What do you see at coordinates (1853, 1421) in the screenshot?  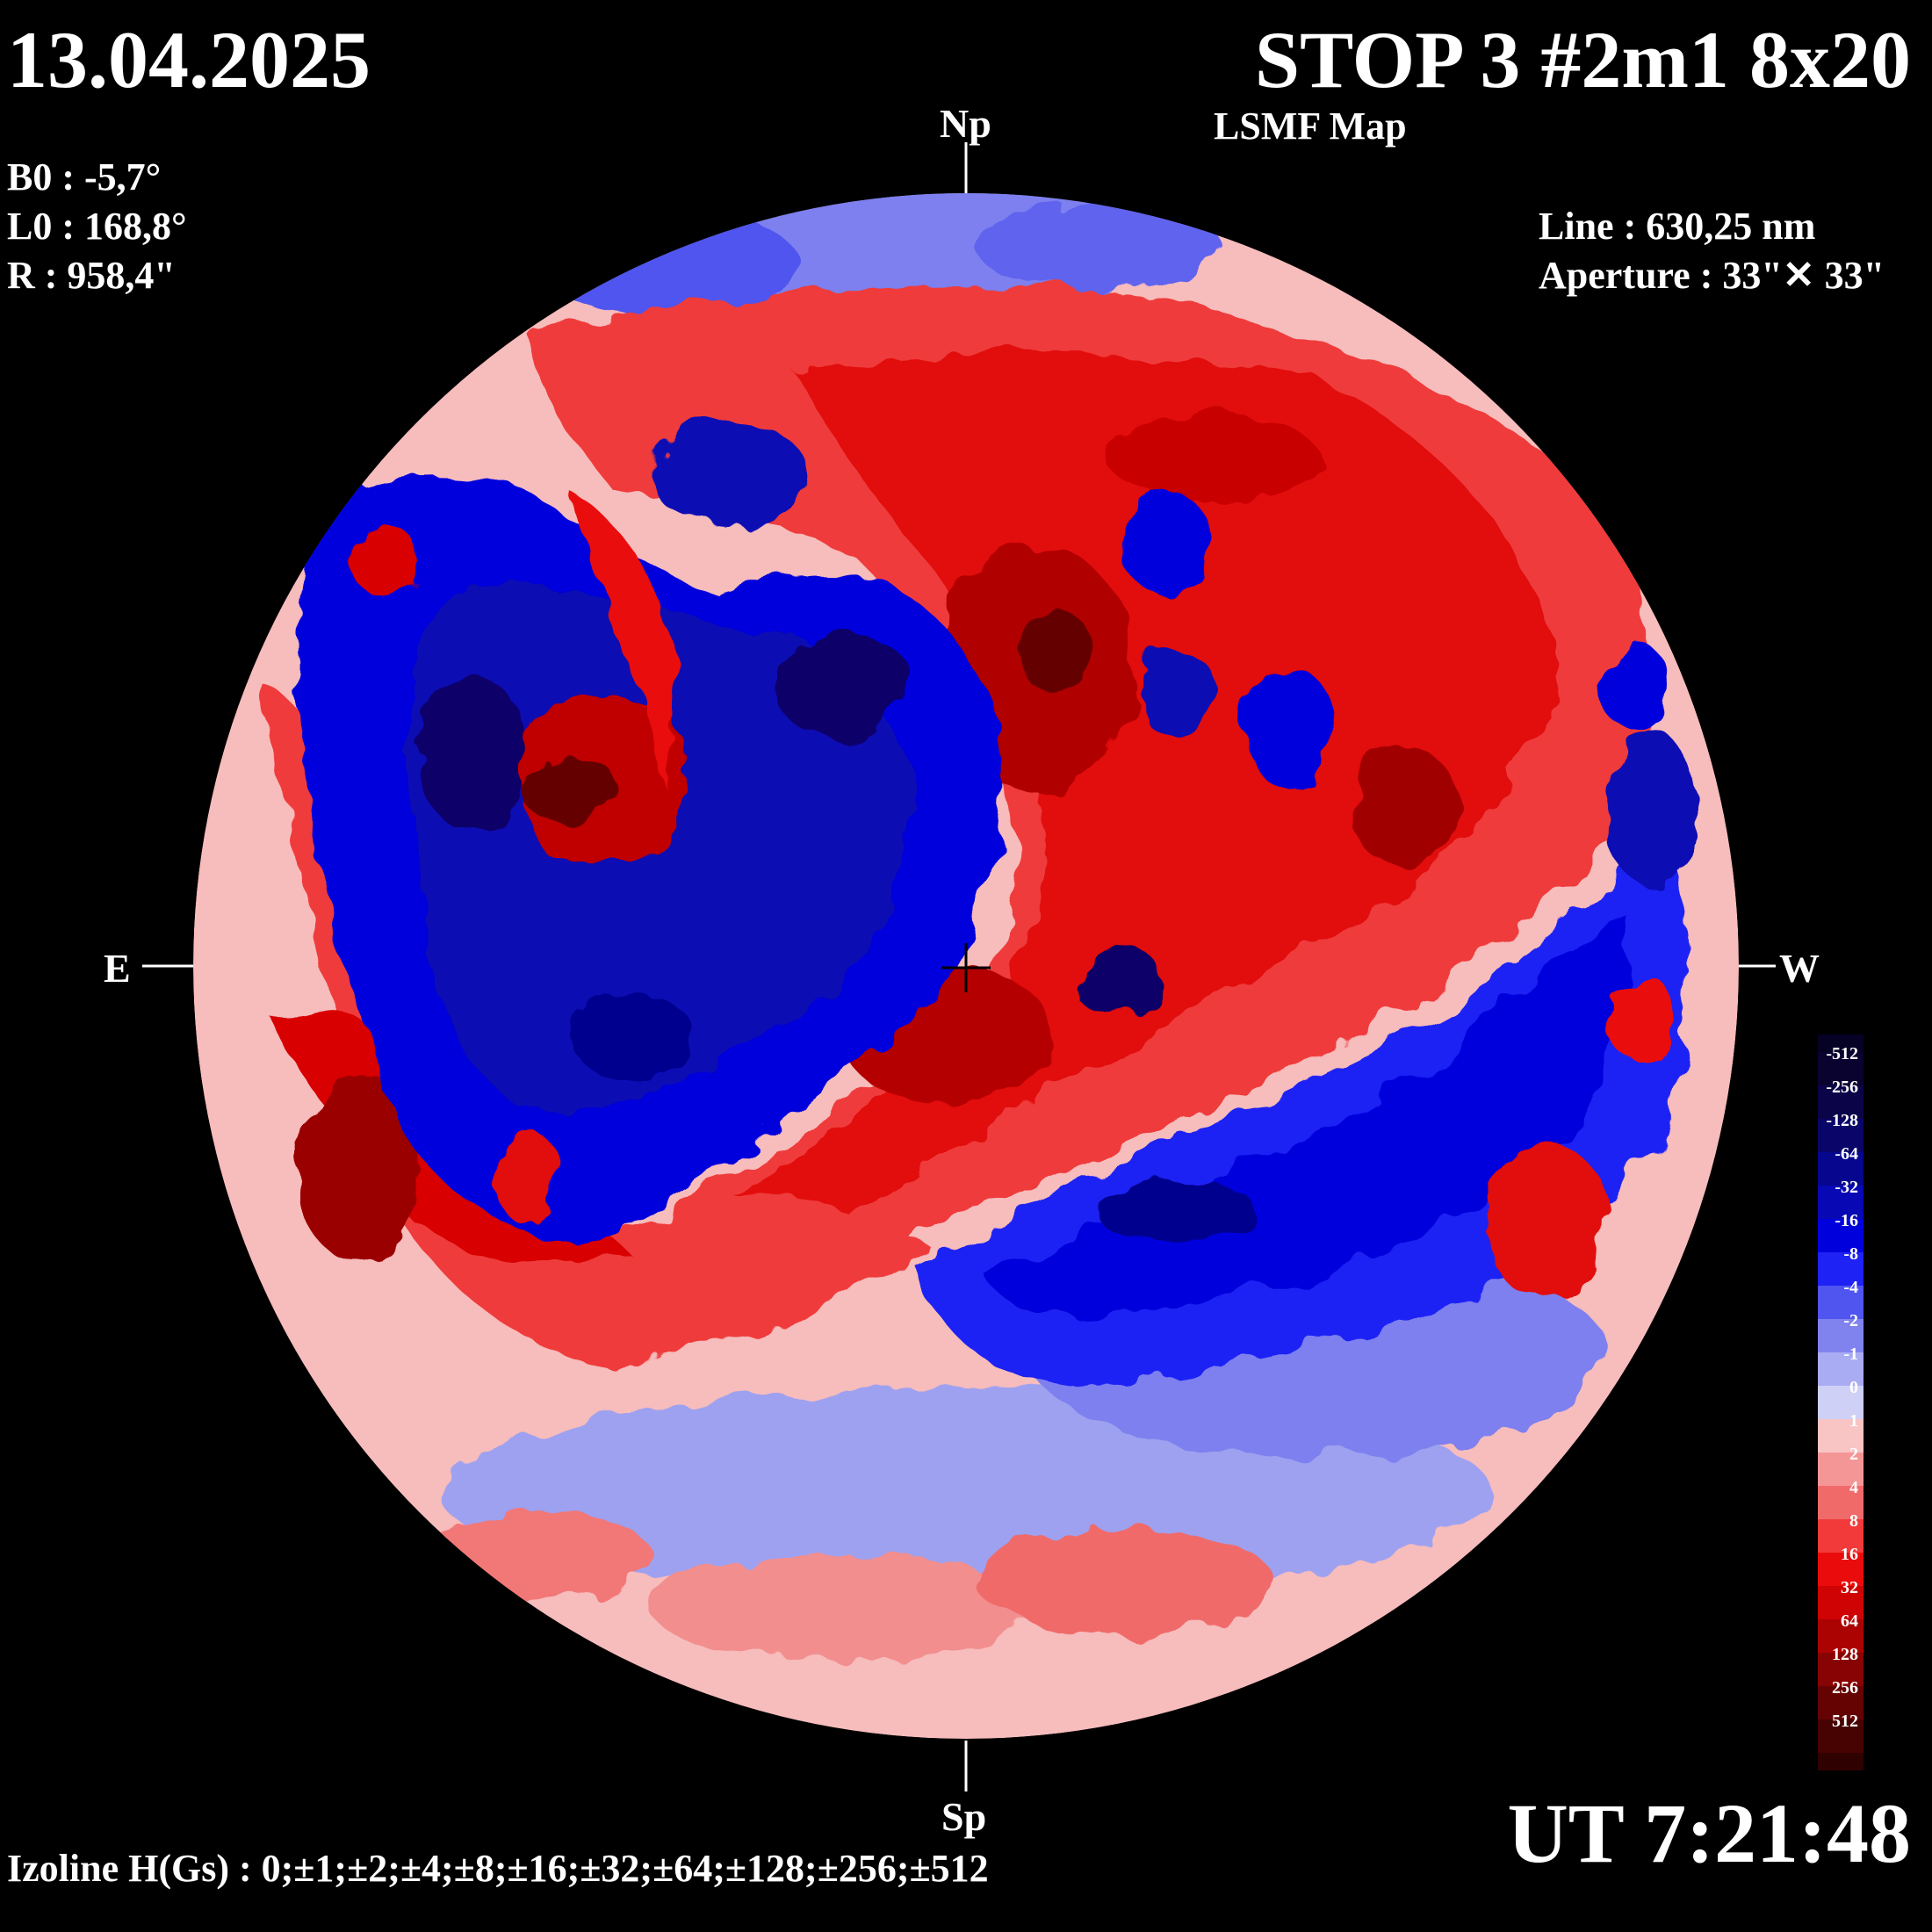 I see `legend-label: 1` at bounding box center [1853, 1421].